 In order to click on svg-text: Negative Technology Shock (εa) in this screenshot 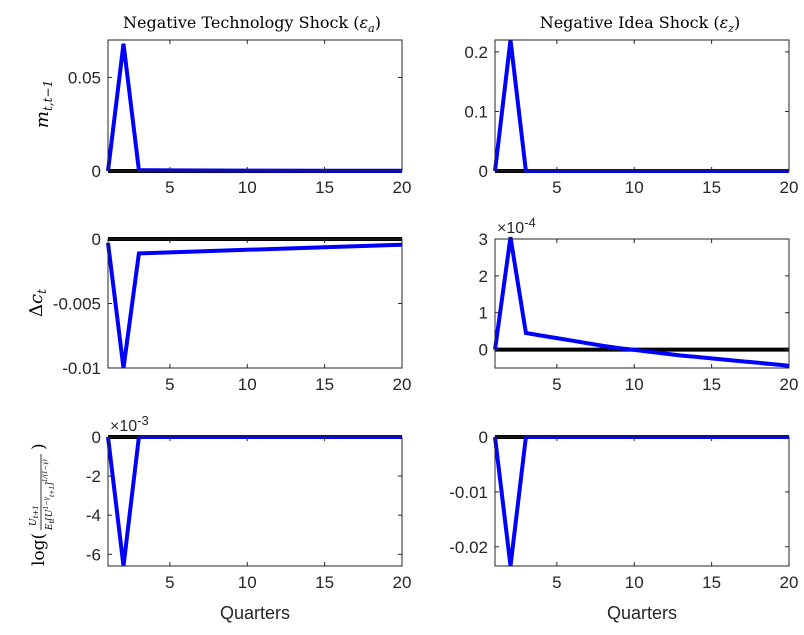, I will do `click(252, 24)`.